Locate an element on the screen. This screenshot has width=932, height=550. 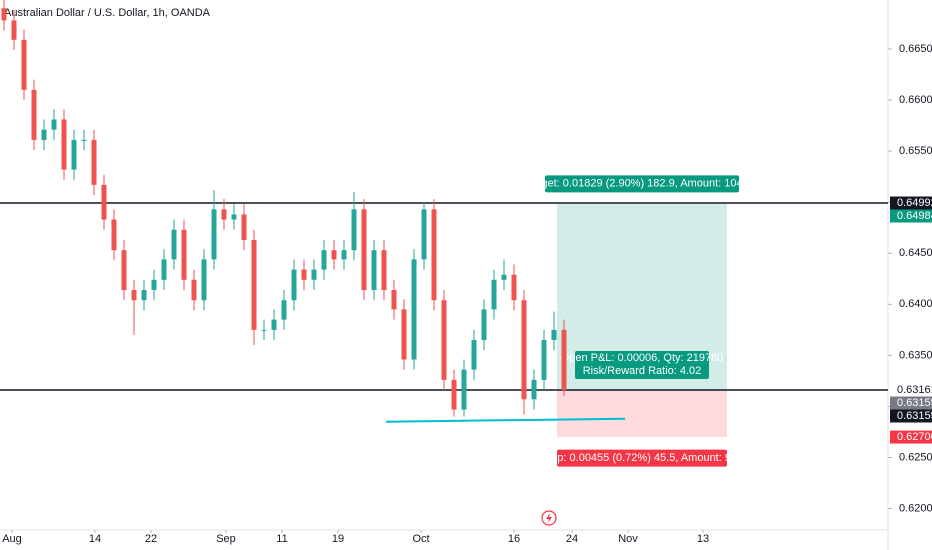
replay-icon is located at coordinates (549, 518).